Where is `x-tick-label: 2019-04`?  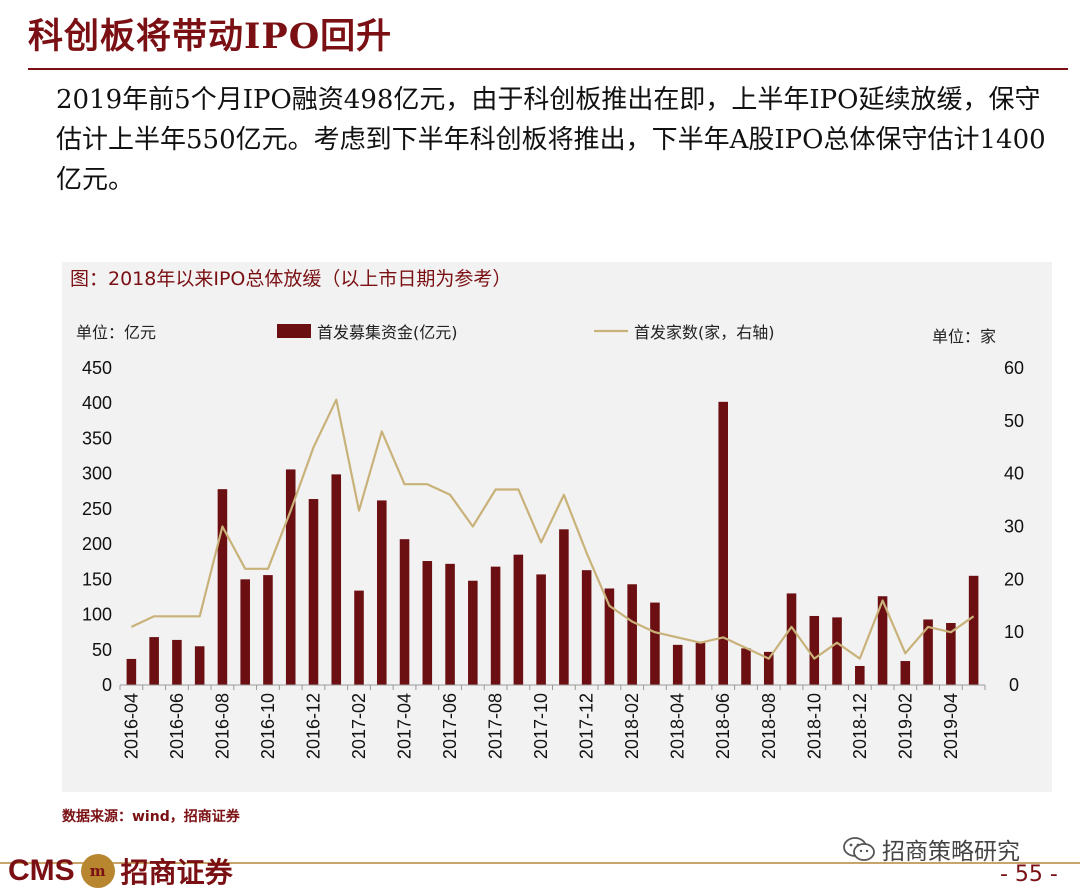 x-tick-label: 2019-04 is located at coordinates (951, 726).